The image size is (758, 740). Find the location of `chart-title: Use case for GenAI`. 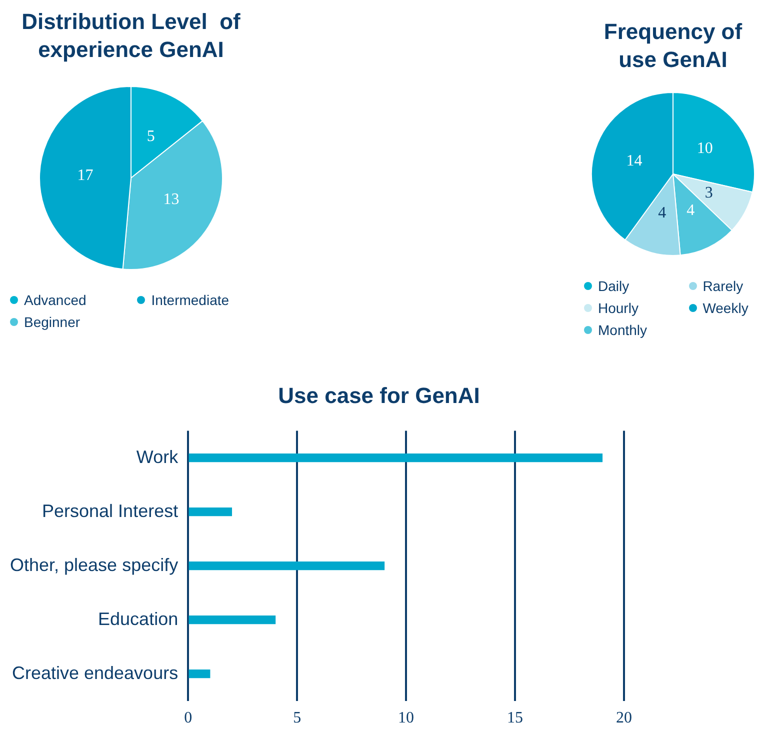

chart-title: Use case for GenAI is located at coordinates (379, 396).